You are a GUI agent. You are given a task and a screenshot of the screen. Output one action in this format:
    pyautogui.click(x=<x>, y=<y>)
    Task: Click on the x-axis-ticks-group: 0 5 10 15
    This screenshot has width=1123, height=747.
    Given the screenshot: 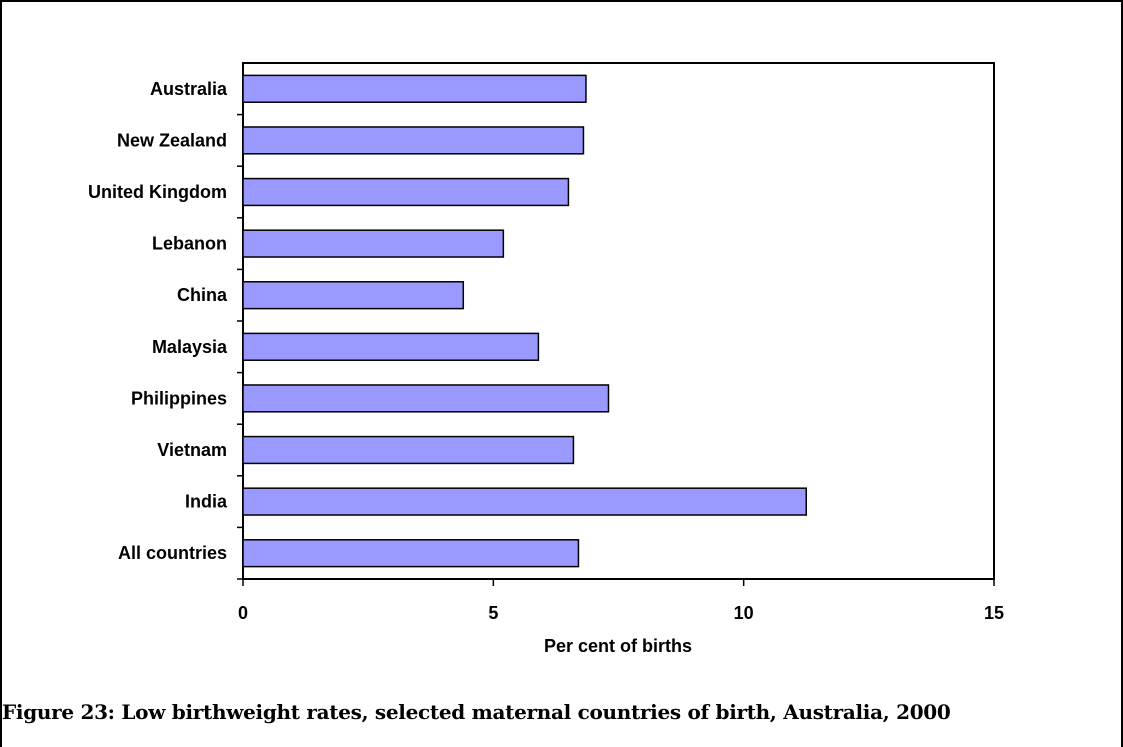 What is the action you would take?
    pyautogui.click(x=621, y=601)
    